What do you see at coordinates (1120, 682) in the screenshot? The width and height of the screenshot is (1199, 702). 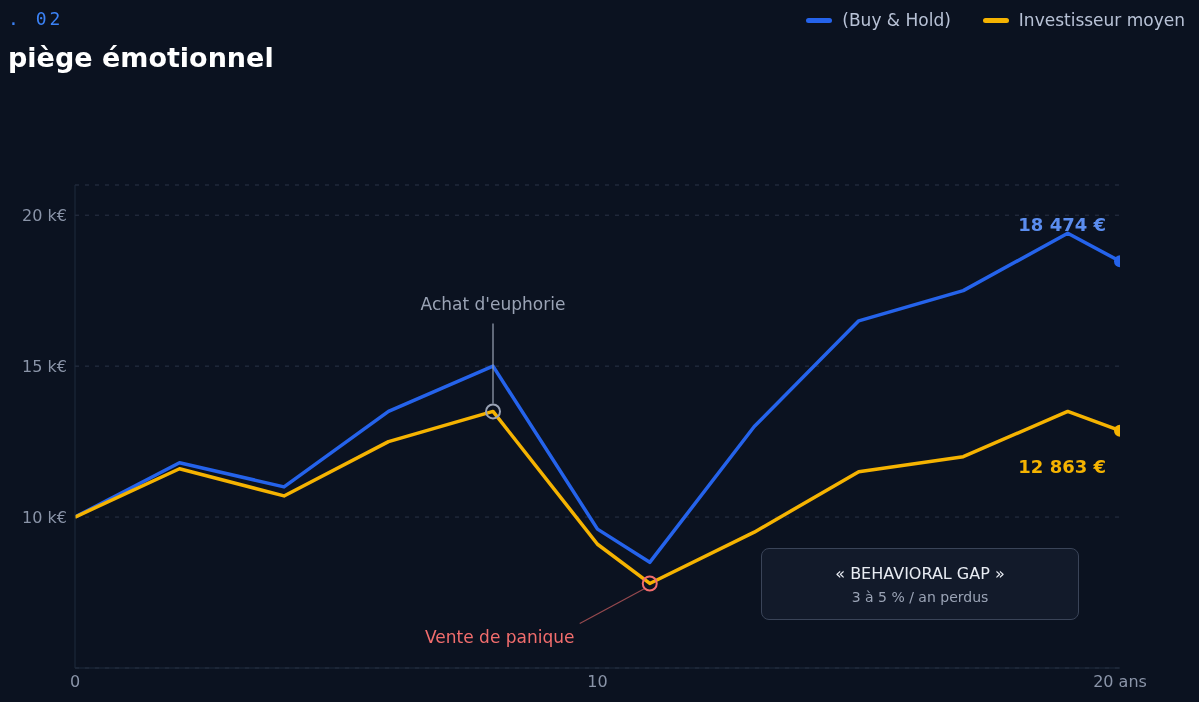 I see `x-tick-label: 20 ans` at bounding box center [1120, 682].